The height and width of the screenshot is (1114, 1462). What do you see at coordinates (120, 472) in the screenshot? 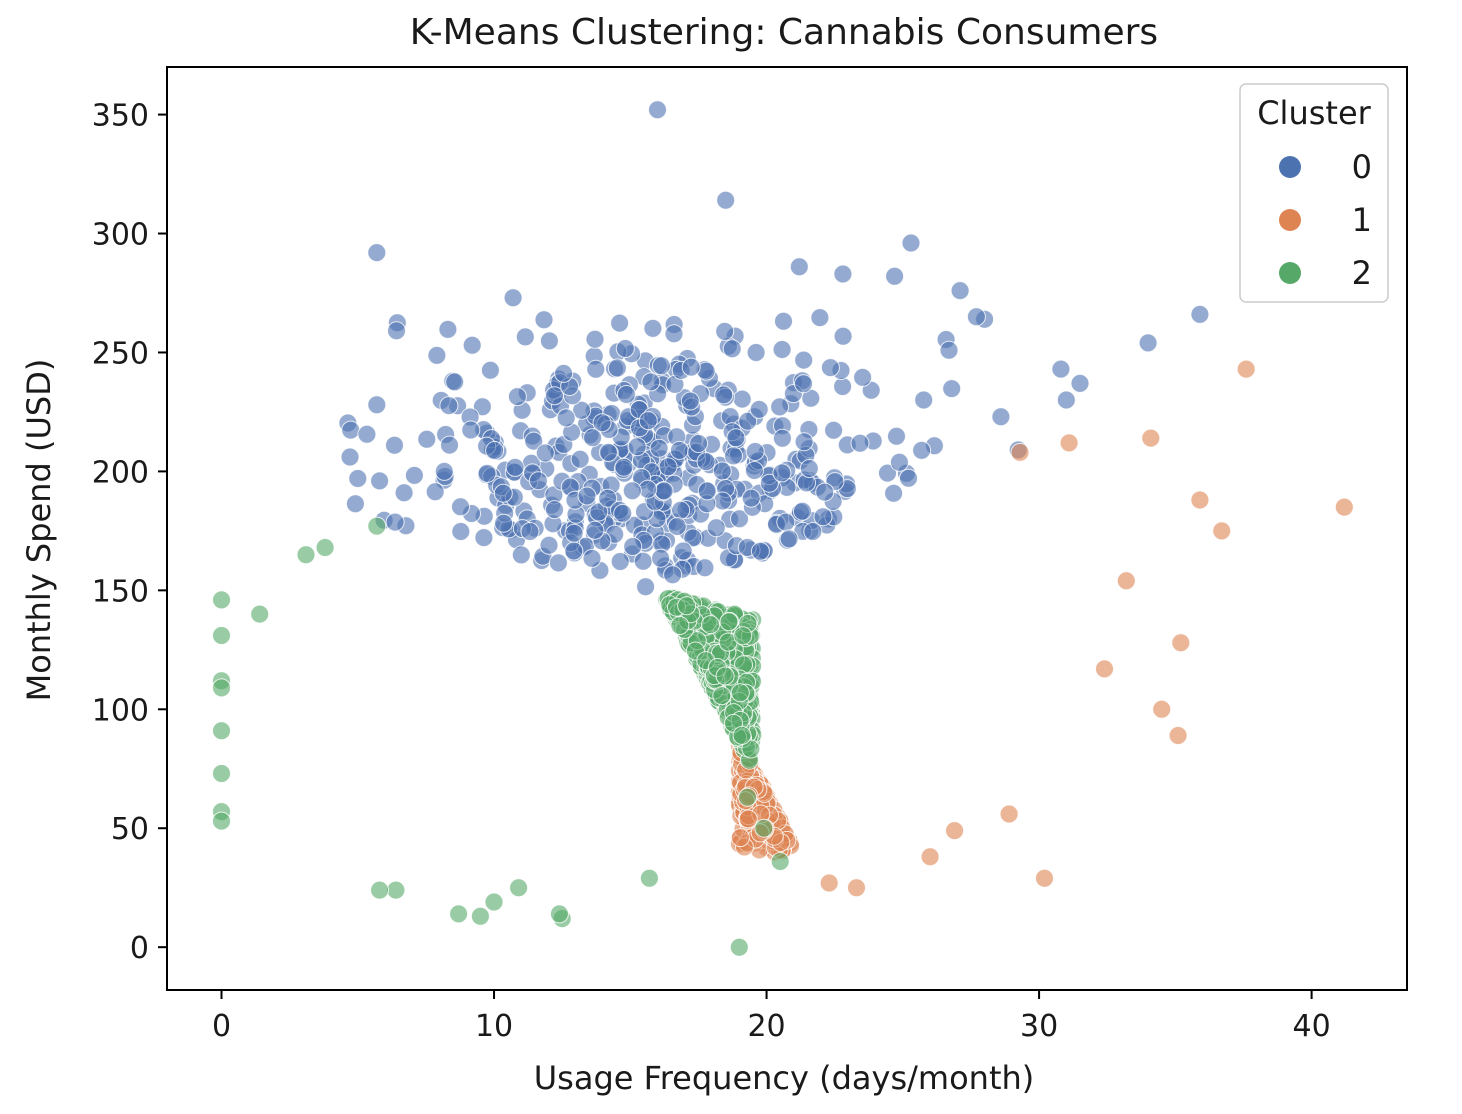
I see `y-tick-label: 200` at bounding box center [120, 472].